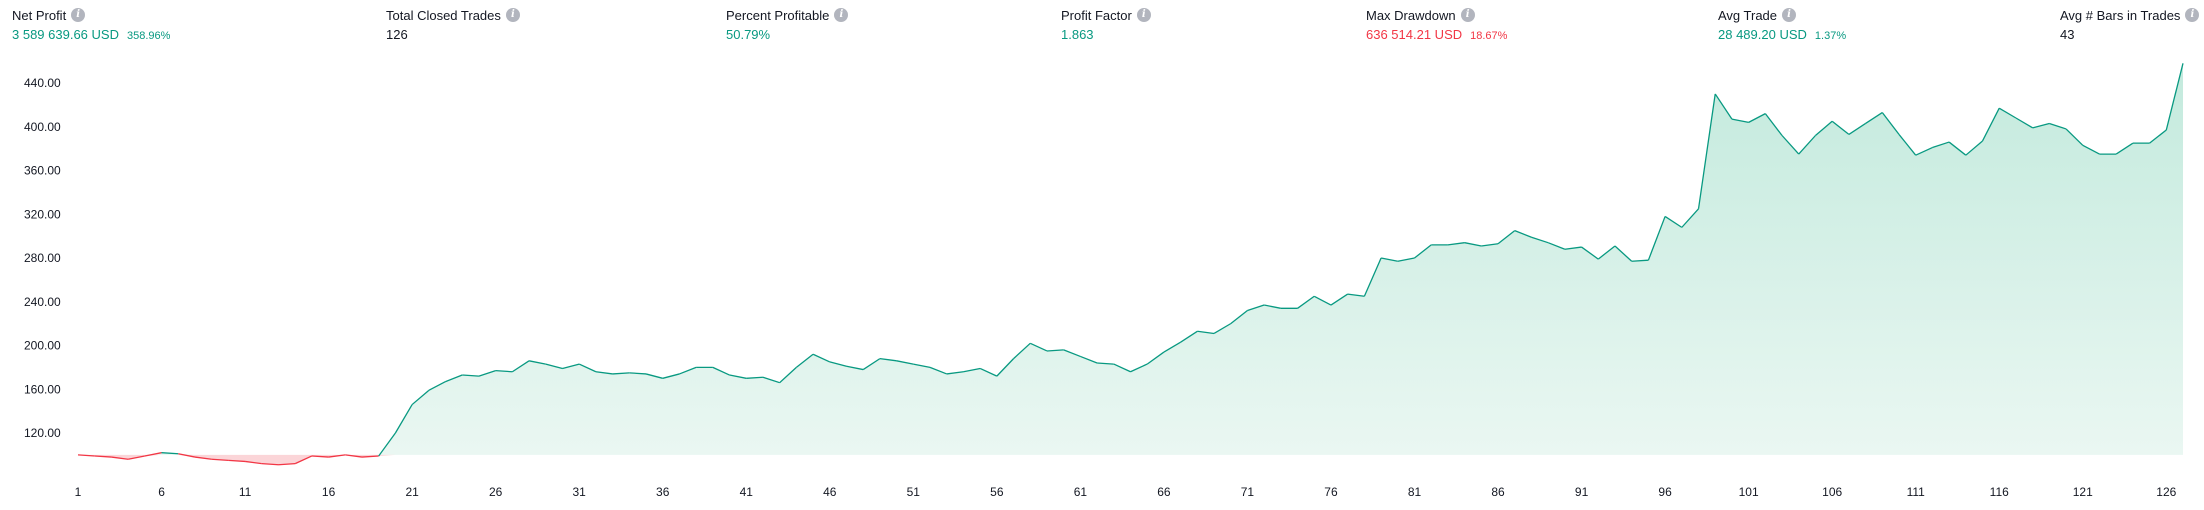  What do you see at coordinates (148, 36) in the screenshot?
I see `metric-percent: 358.96%` at bounding box center [148, 36].